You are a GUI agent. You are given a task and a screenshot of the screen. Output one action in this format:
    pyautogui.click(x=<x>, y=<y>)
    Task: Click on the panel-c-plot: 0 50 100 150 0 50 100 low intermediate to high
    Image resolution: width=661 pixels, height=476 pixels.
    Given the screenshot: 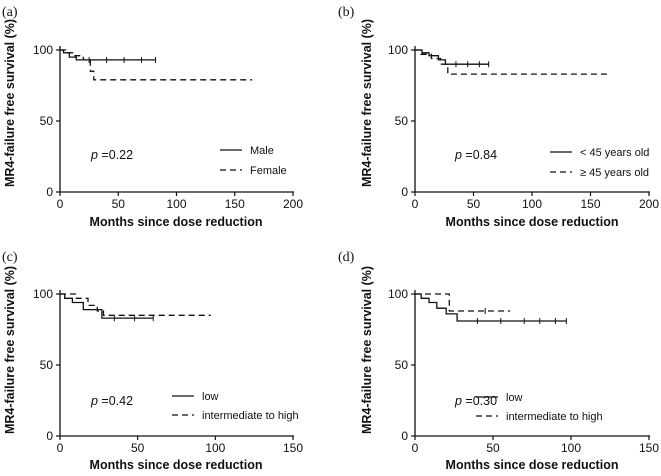 What is the action you would take?
    pyautogui.click(x=168, y=371)
    